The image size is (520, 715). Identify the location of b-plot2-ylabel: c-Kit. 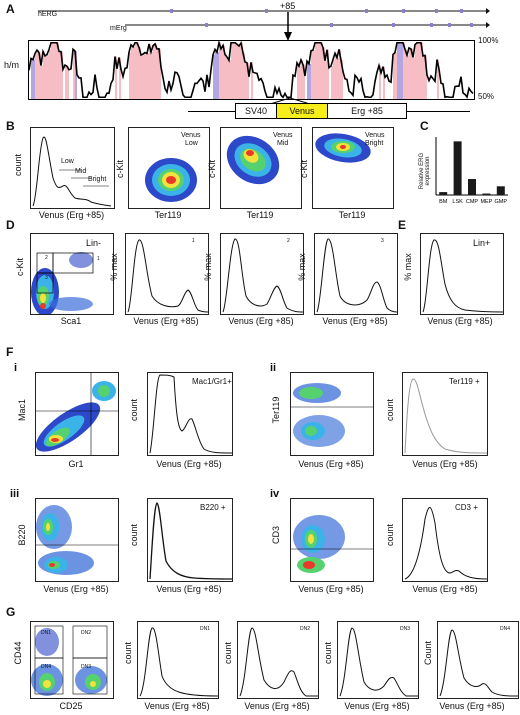
(212, 169).